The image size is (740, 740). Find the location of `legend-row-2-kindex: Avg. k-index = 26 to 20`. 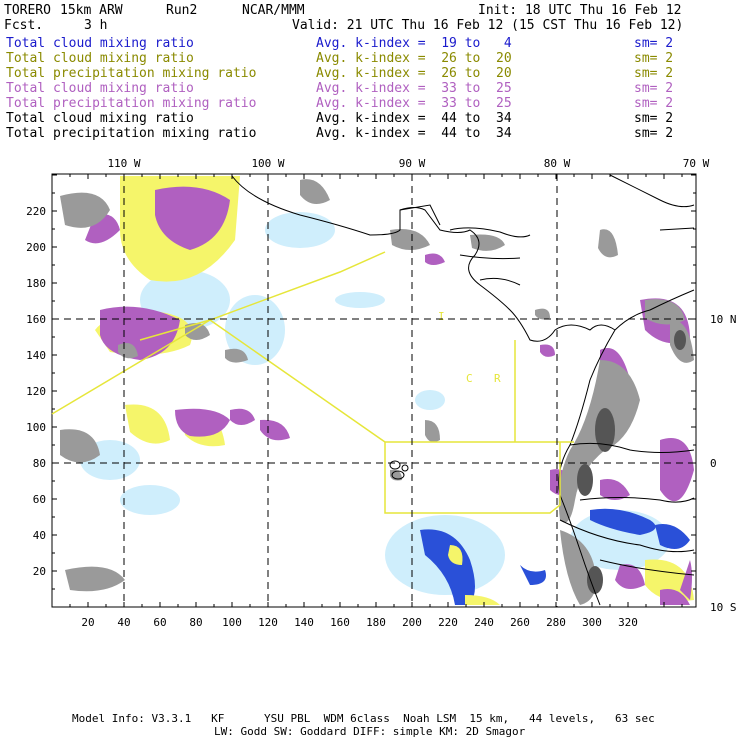

legend-row-2-kindex: Avg. k-index = 26 to 20 is located at coordinates (414, 58).